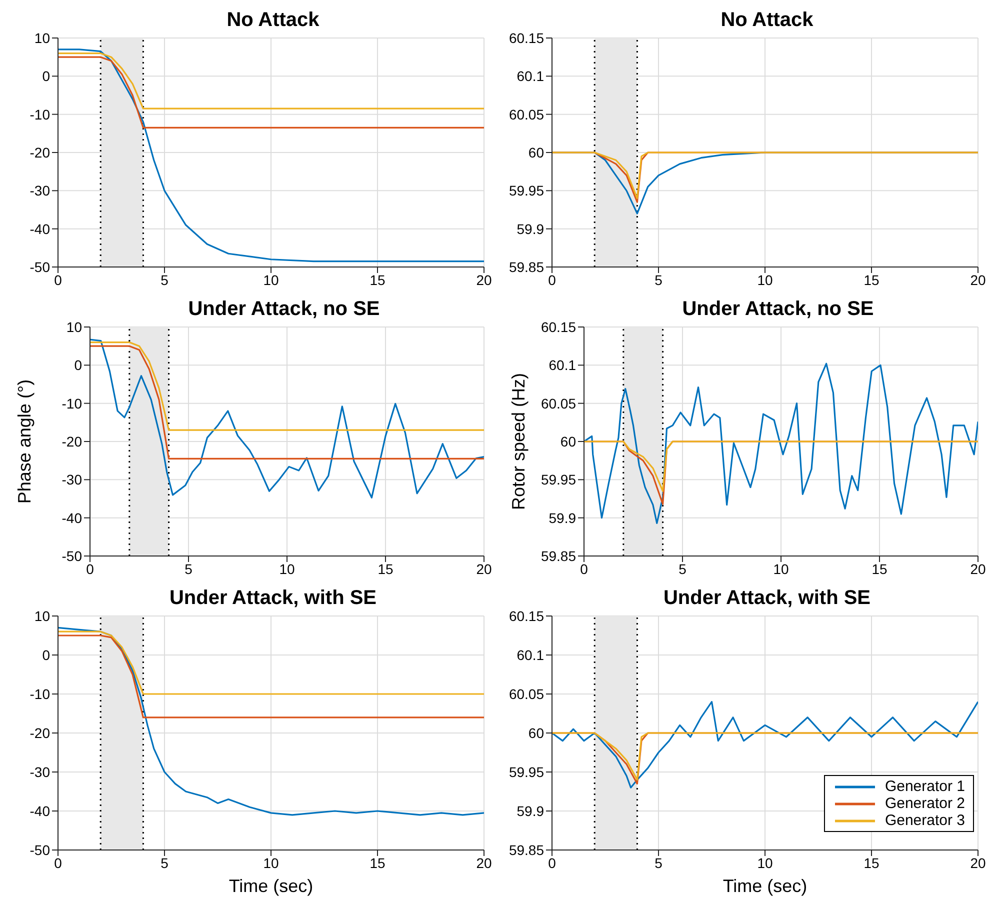  What do you see at coordinates (518, 441) in the screenshot?
I see `y-axis-title: Rotor speed (Hz)` at bounding box center [518, 441].